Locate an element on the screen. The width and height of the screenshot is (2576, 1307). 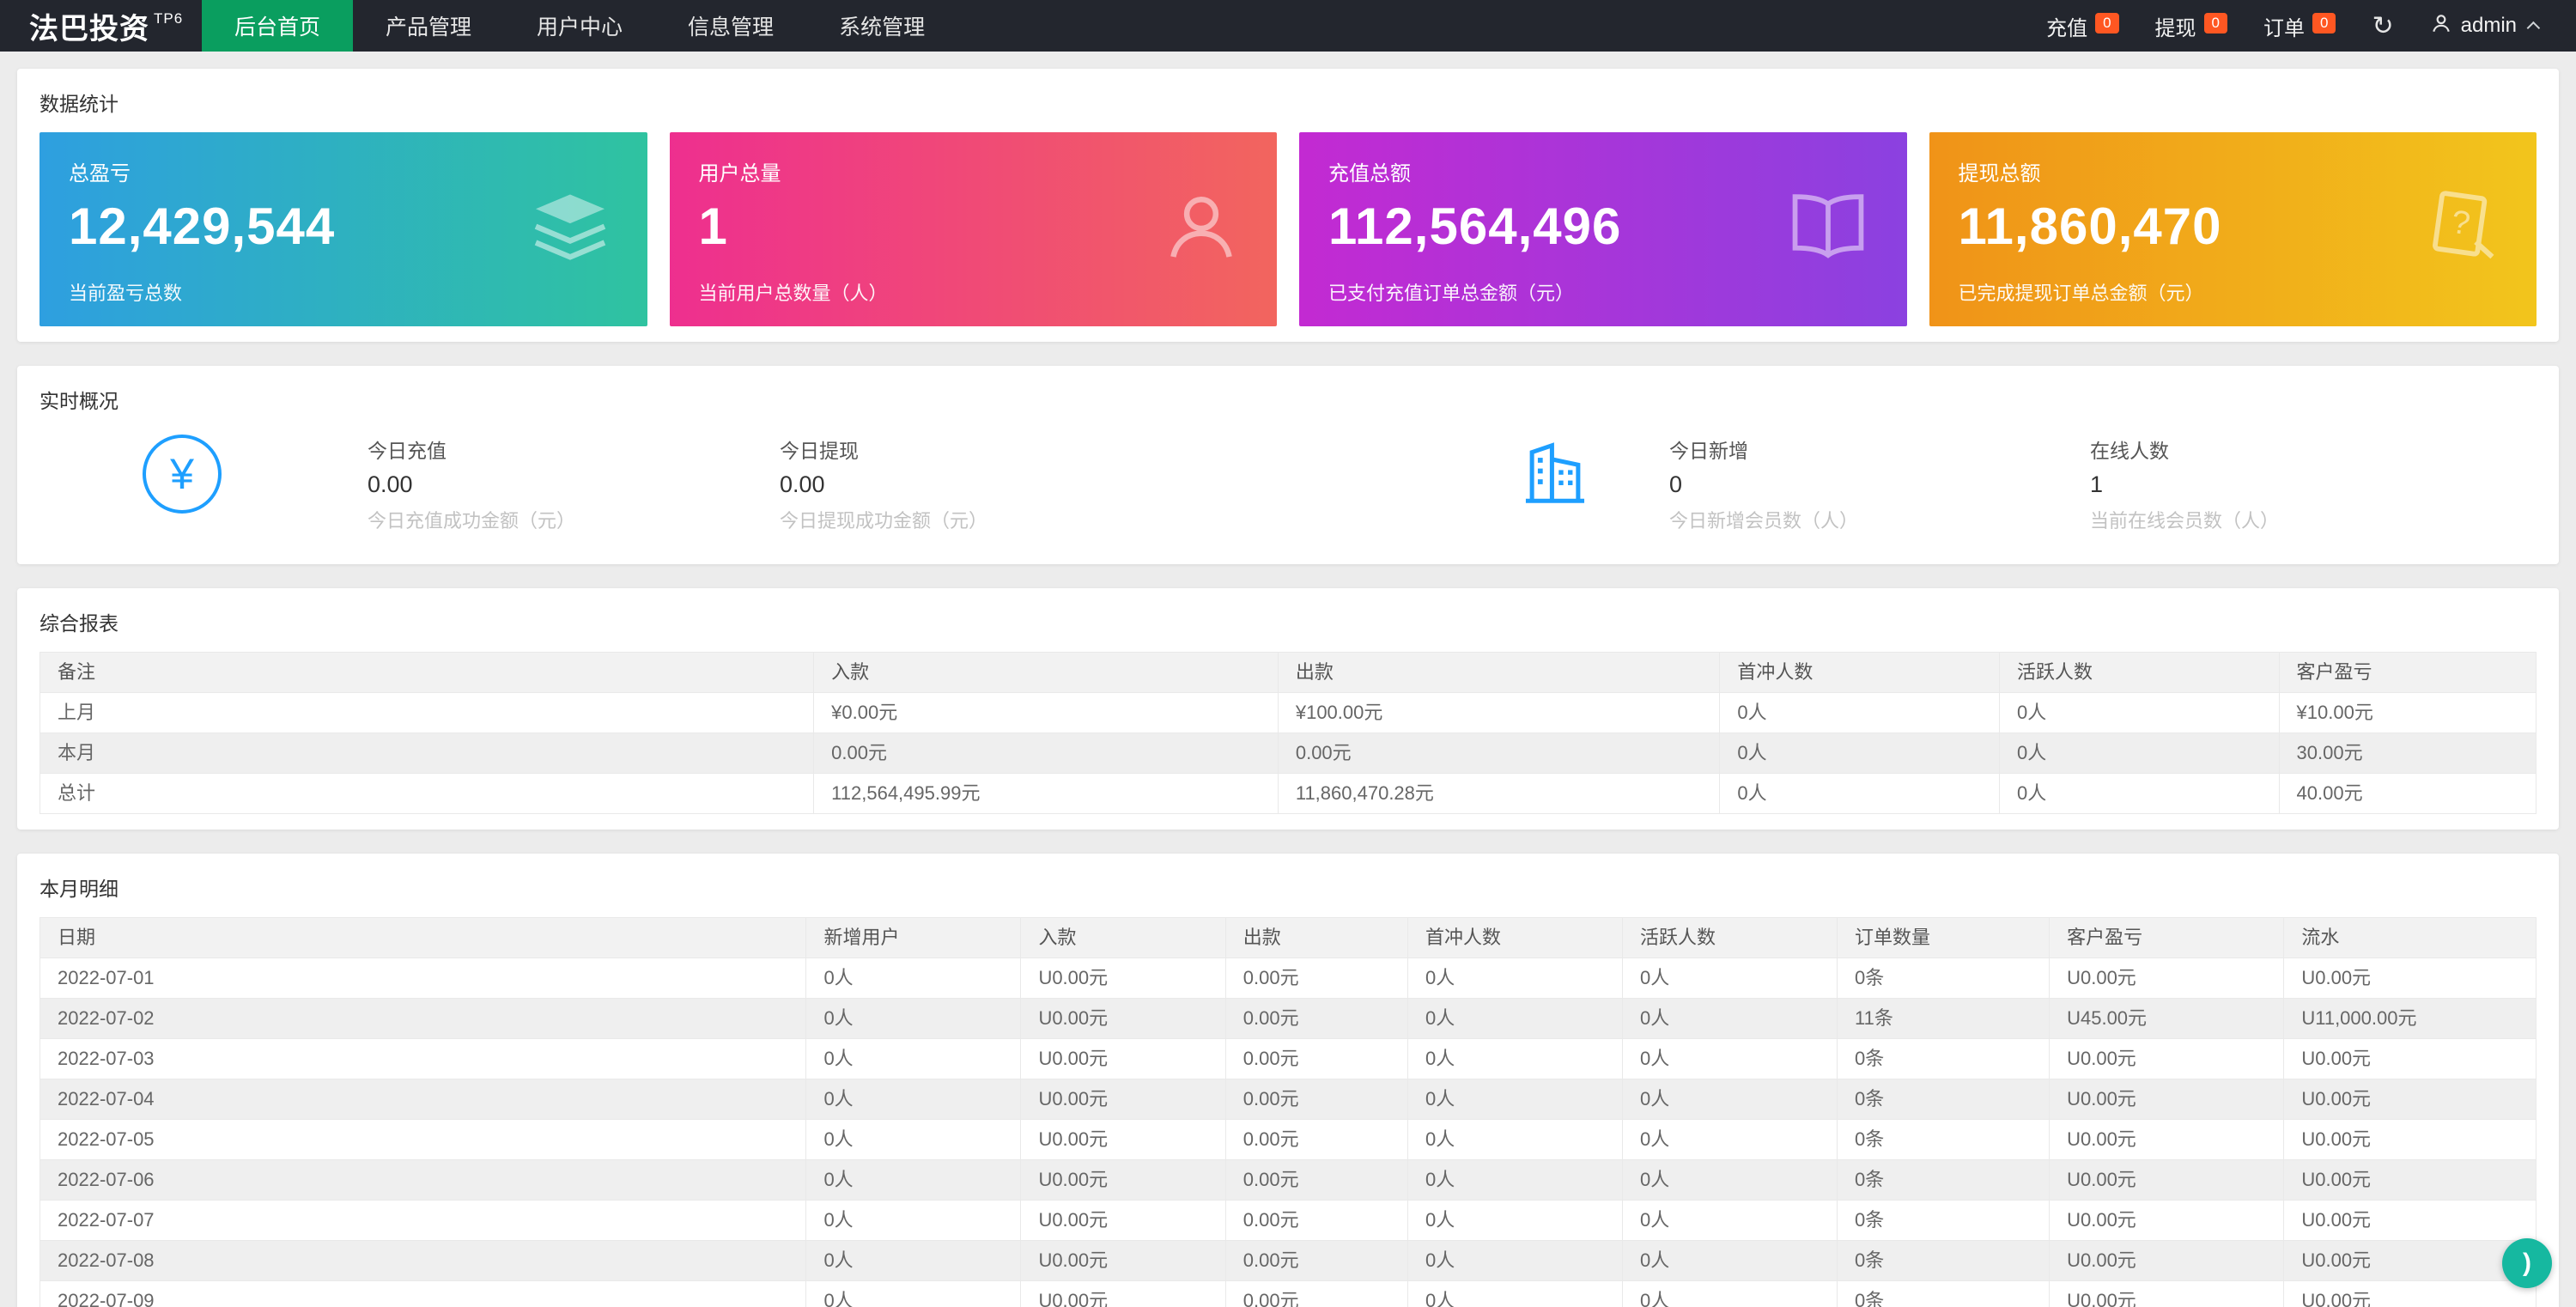
brand-title: 法巴投资 is located at coordinates (89, 29).